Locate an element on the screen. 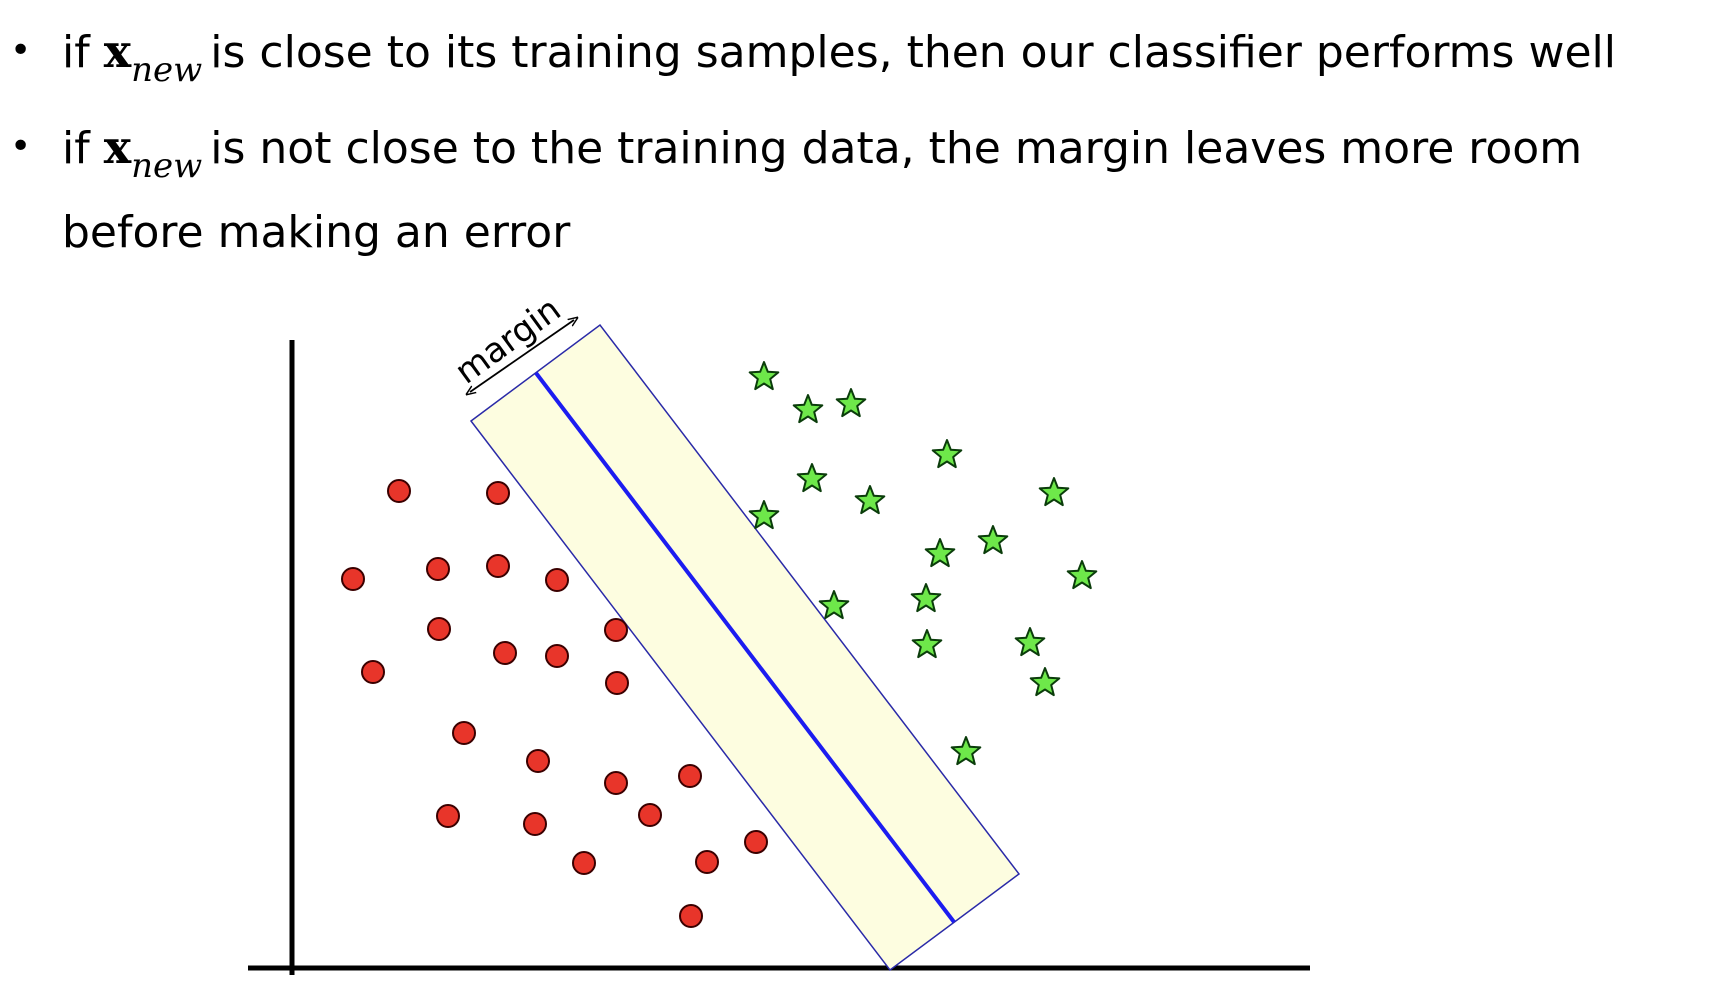 Image resolution: width=1722 pixels, height=982 pixels. decision-boundary-line is located at coordinates (745, 647).